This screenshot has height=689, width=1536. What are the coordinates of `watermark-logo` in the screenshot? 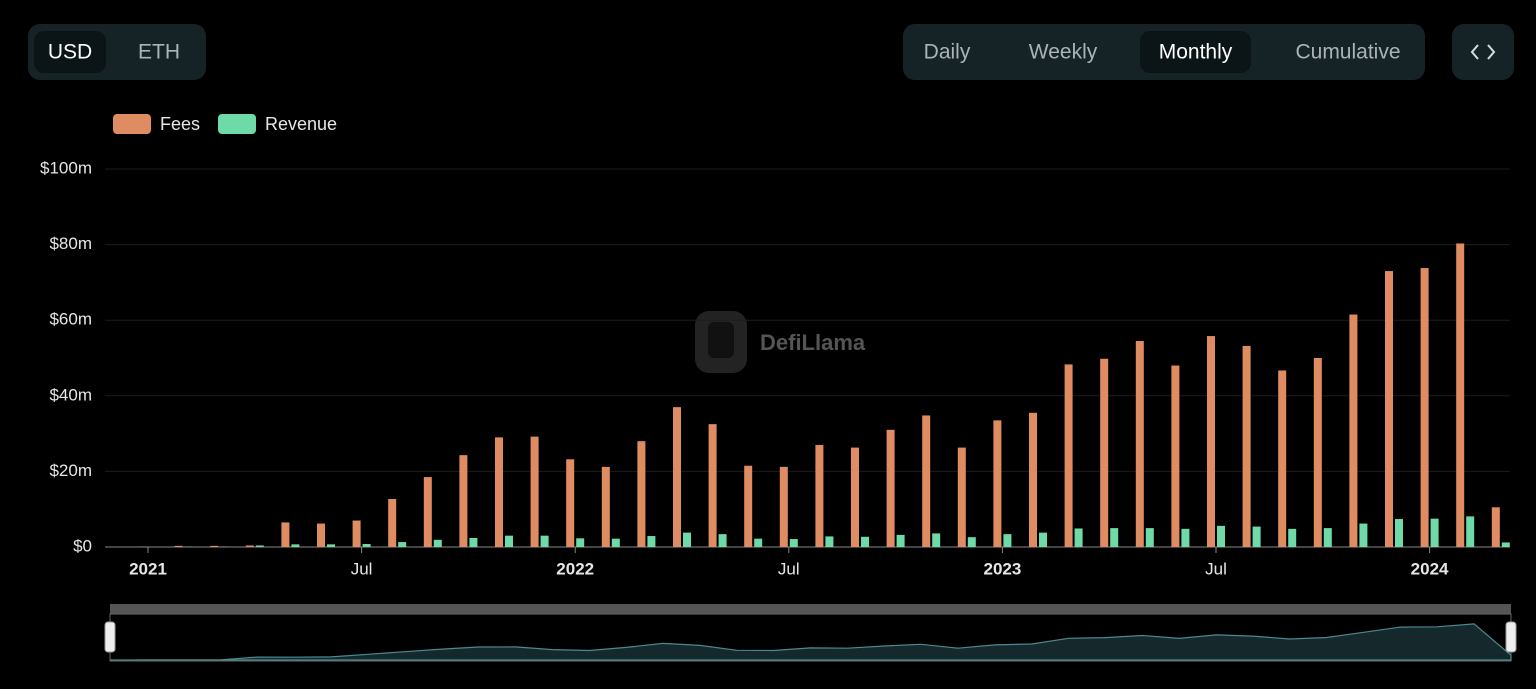 It's located at (721, 342).